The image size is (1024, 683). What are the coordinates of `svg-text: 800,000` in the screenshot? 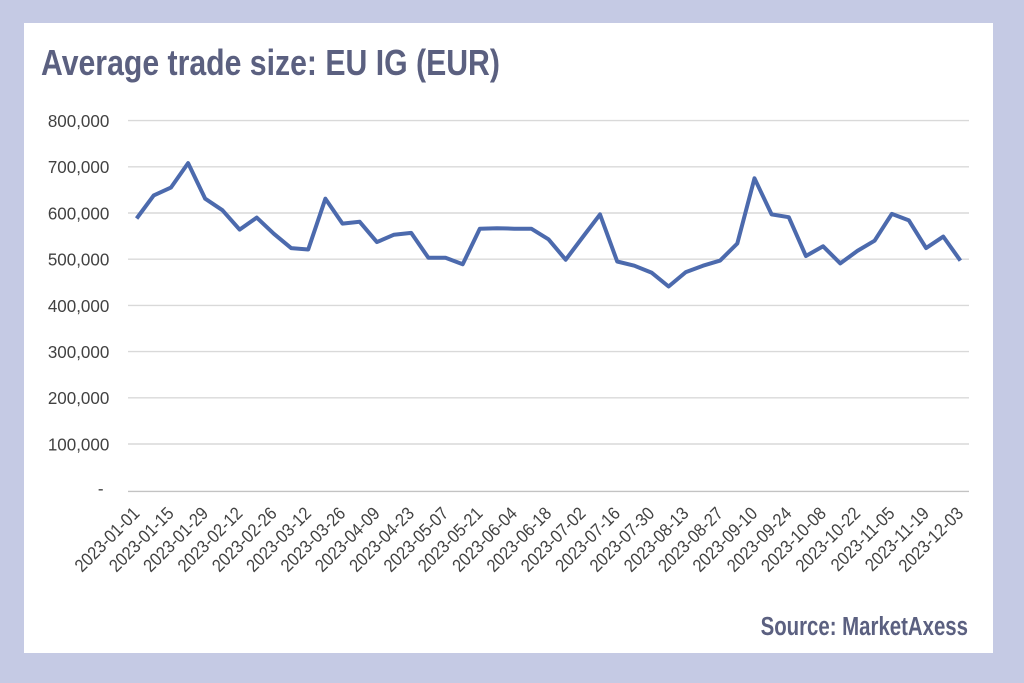 It's located at (79, 121).